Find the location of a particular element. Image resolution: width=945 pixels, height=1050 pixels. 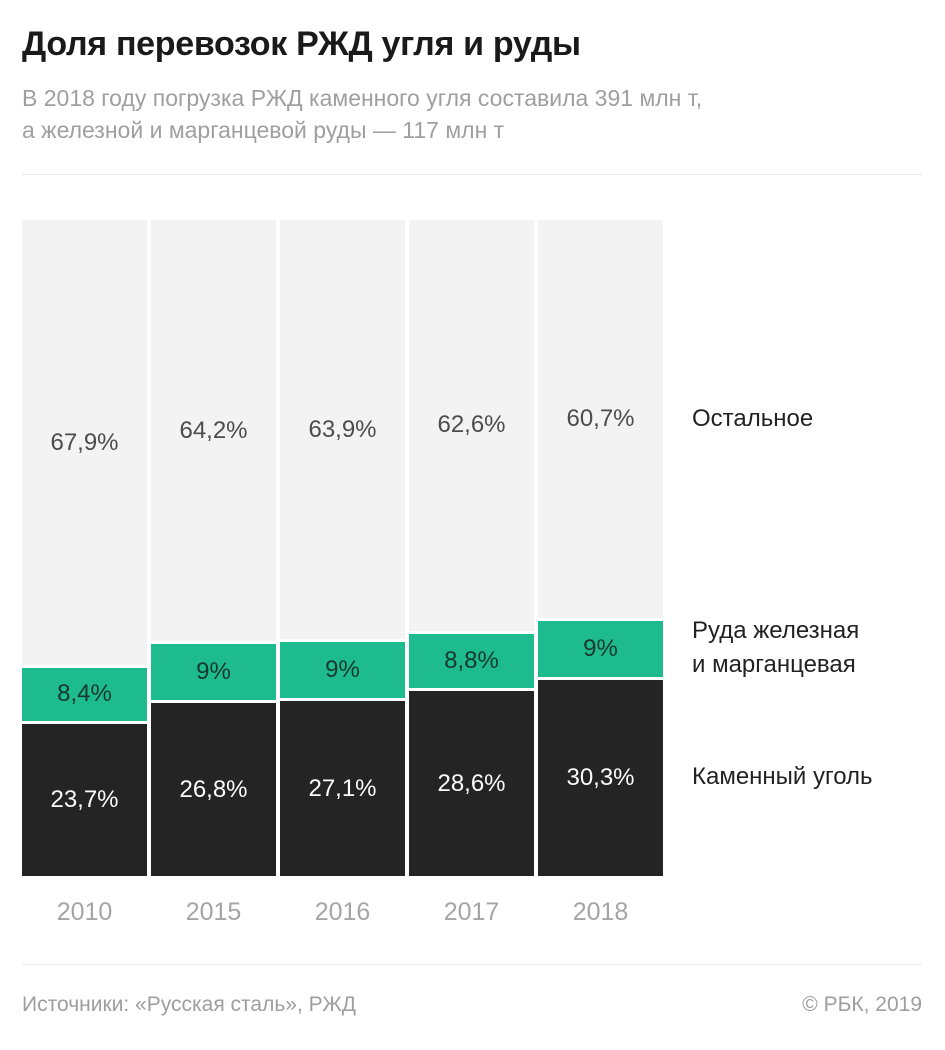

segment-coal-2018: 30,3% is located at coordinates (600, 776).